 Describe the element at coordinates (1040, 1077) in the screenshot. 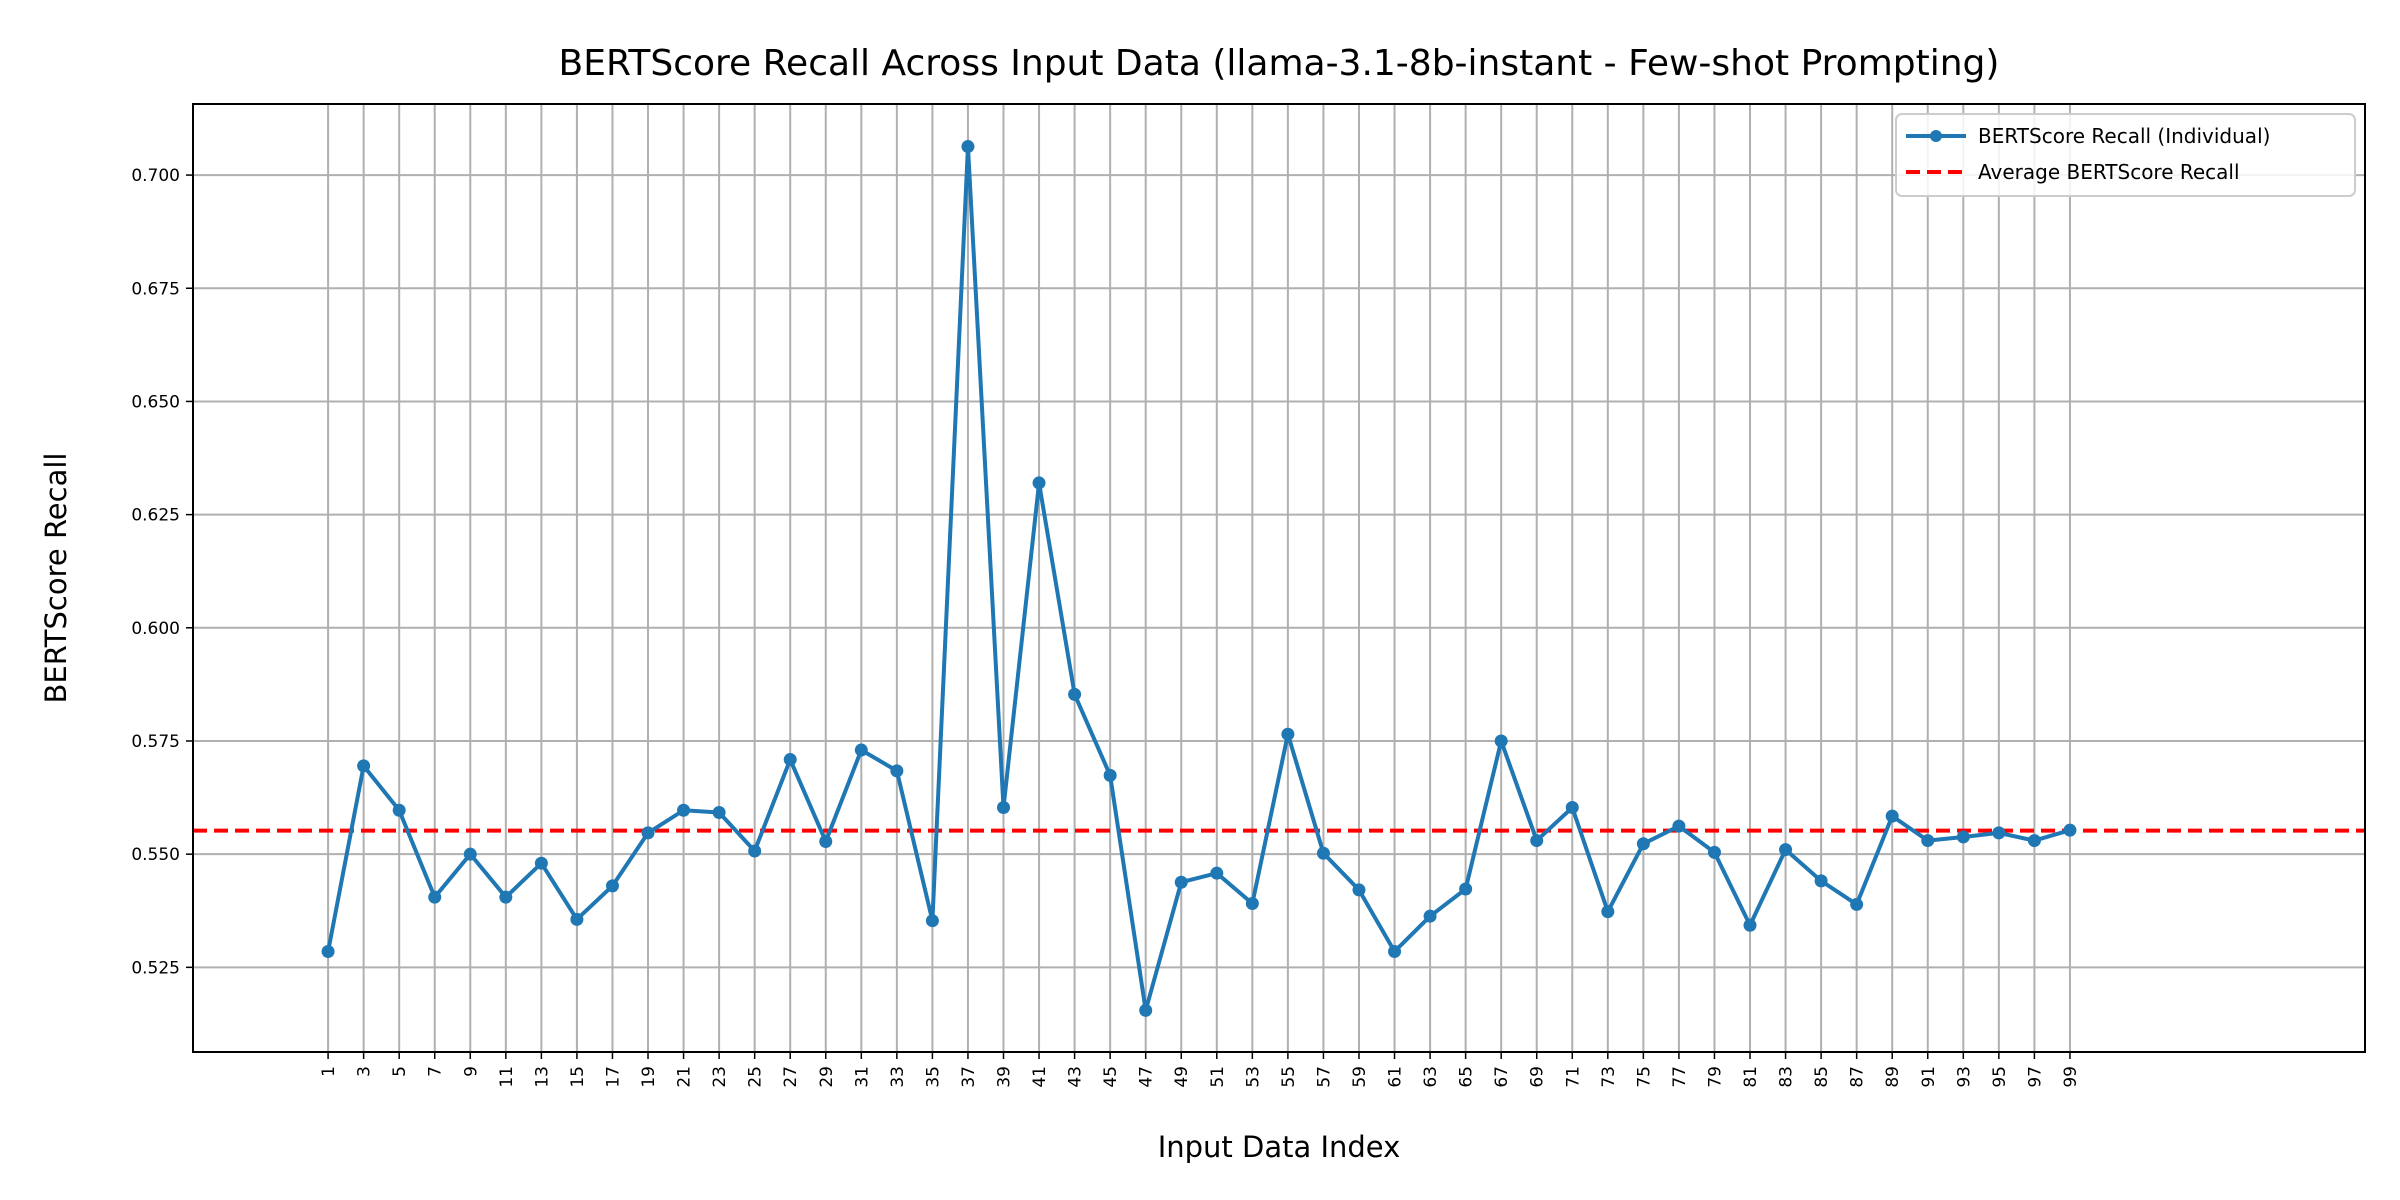

I see `x-tick-label: 41` at that location.